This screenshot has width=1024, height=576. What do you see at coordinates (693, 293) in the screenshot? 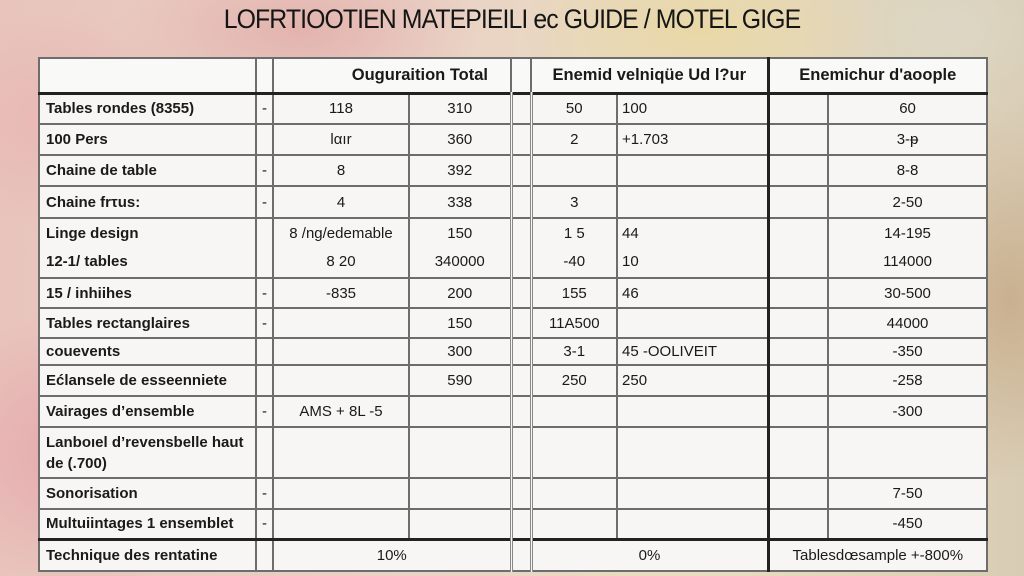
I see `cell-d: 46` at bounding box center [693, 293].